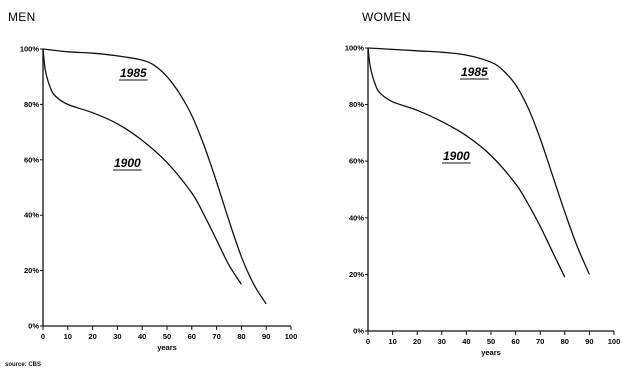 The width and height of the screenshot is (622, 374). What do you see at coordinates (266, 336) in the screenshot?
I see `men-x-tick-label: 90` at bounding box center [266, 336].